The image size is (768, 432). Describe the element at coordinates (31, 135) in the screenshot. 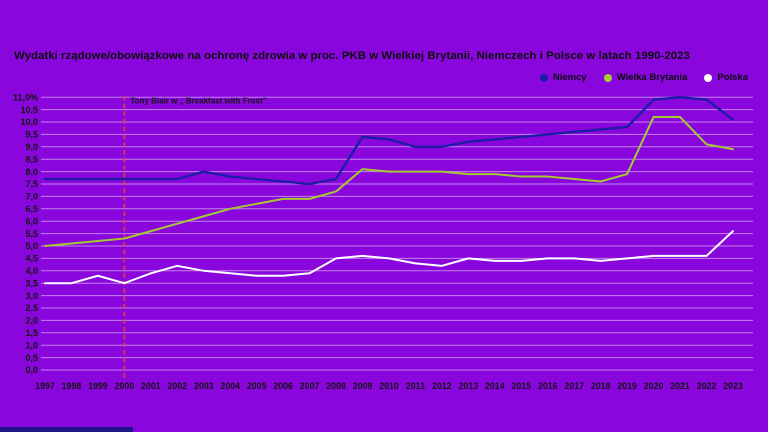

I see `y-tick-label: 9,5` at that location.